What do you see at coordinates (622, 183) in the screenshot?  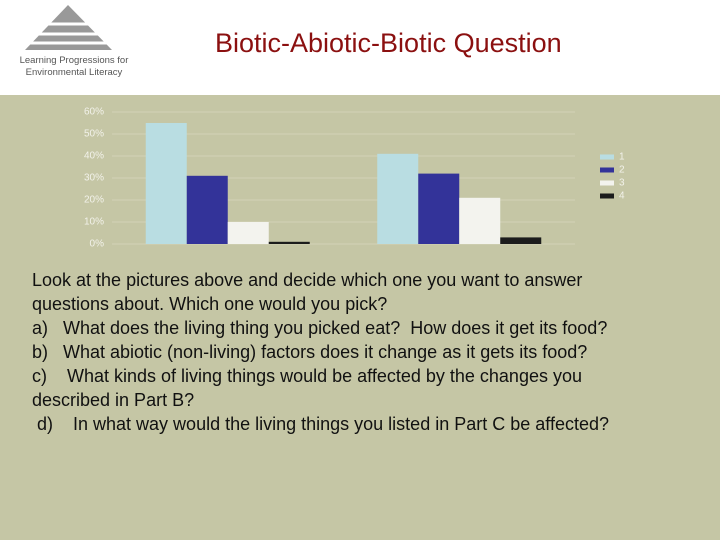 I see `legend-label: 3` at bounding box center [622, 183].